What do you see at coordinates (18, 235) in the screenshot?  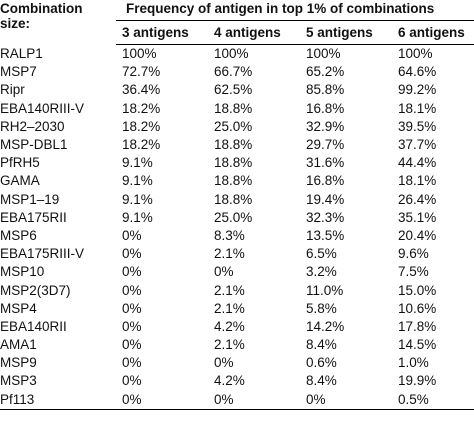 I see `antigen-name-cell: MSP6` at bounding box center [18, 235].